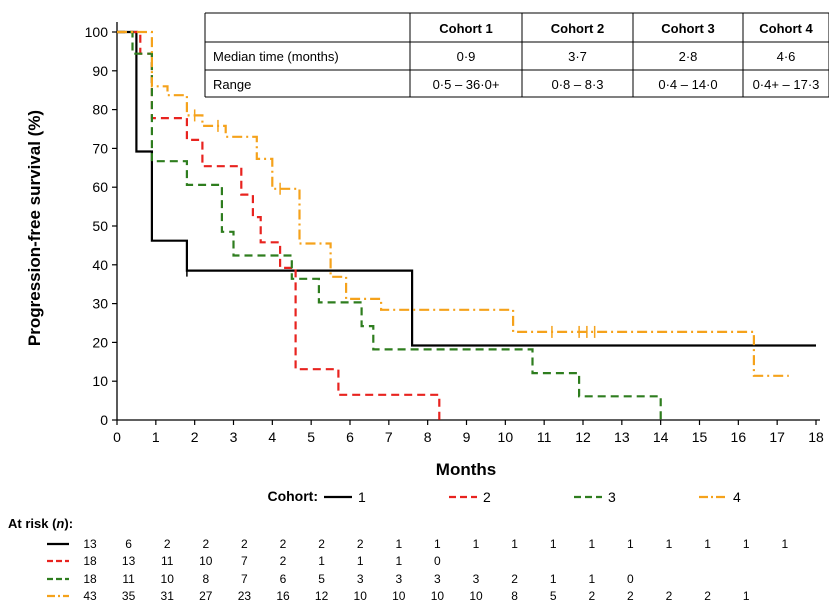  I want to click on at-risk-value: 31, so click(168, 596).